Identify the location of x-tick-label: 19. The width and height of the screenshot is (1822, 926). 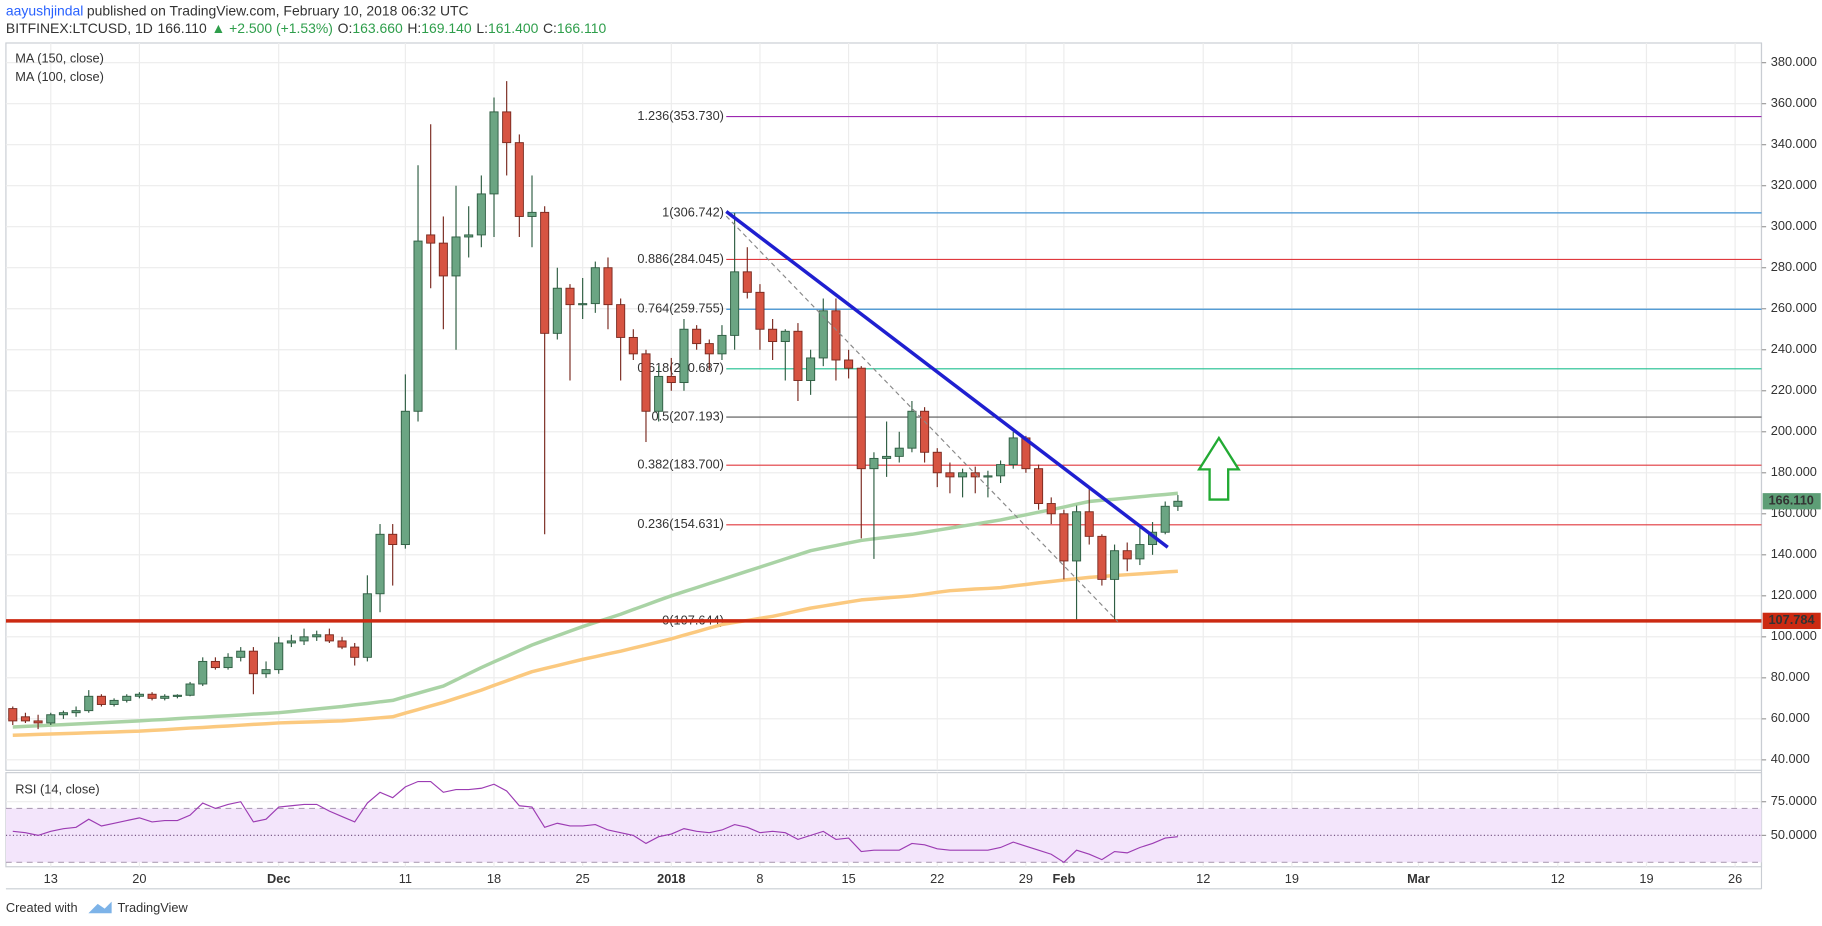
(1646, 878).